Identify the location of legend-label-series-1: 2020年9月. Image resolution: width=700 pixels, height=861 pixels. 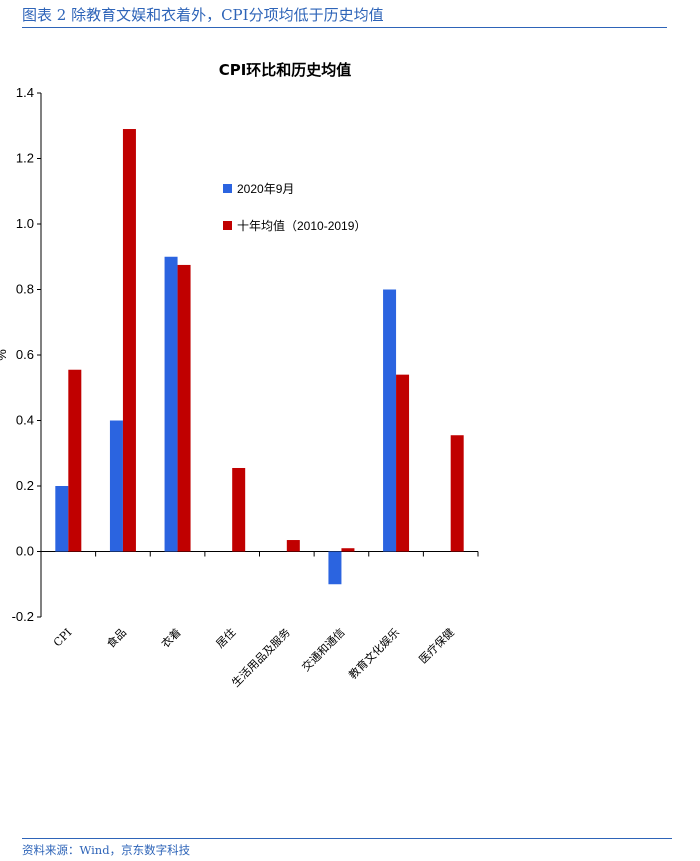
(265, 189).